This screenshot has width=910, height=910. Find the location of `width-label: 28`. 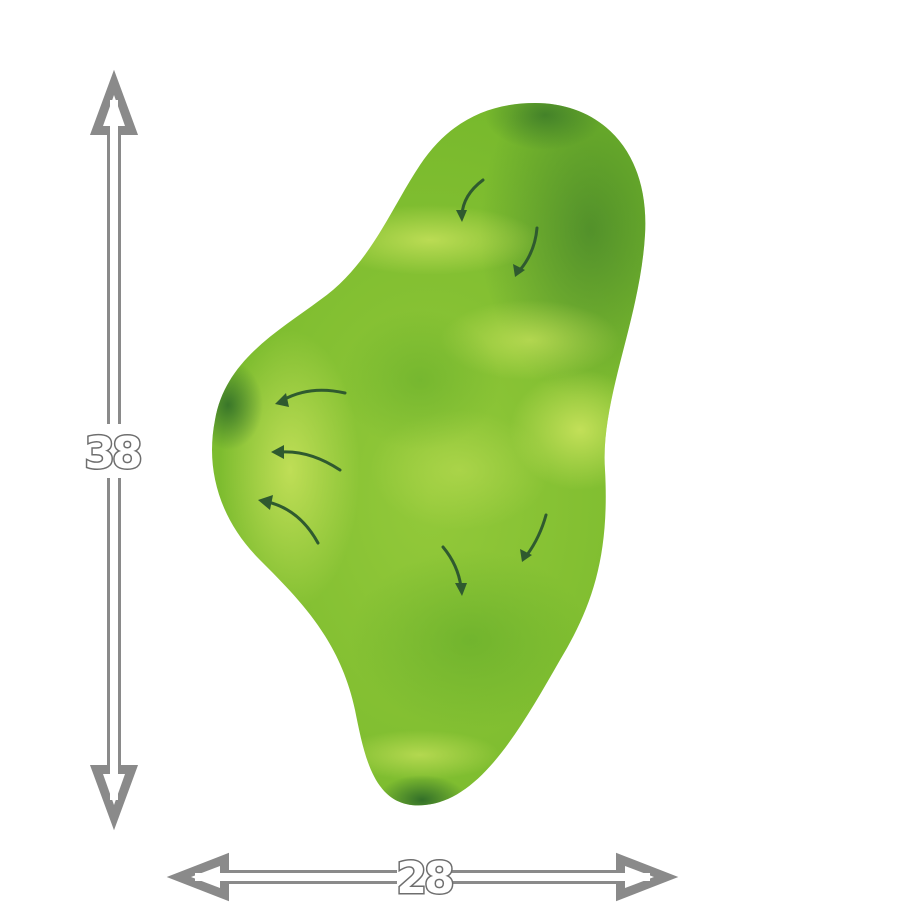

width-label: 28 is located at coordinates (424, 878).